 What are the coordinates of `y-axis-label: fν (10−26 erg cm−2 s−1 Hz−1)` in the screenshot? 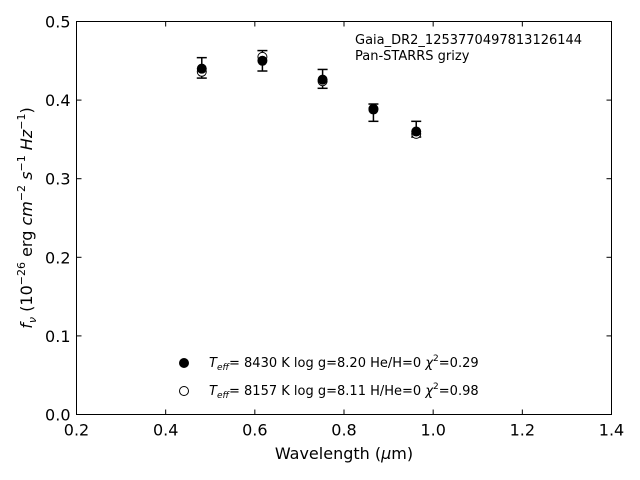 It's located at (27, 217).